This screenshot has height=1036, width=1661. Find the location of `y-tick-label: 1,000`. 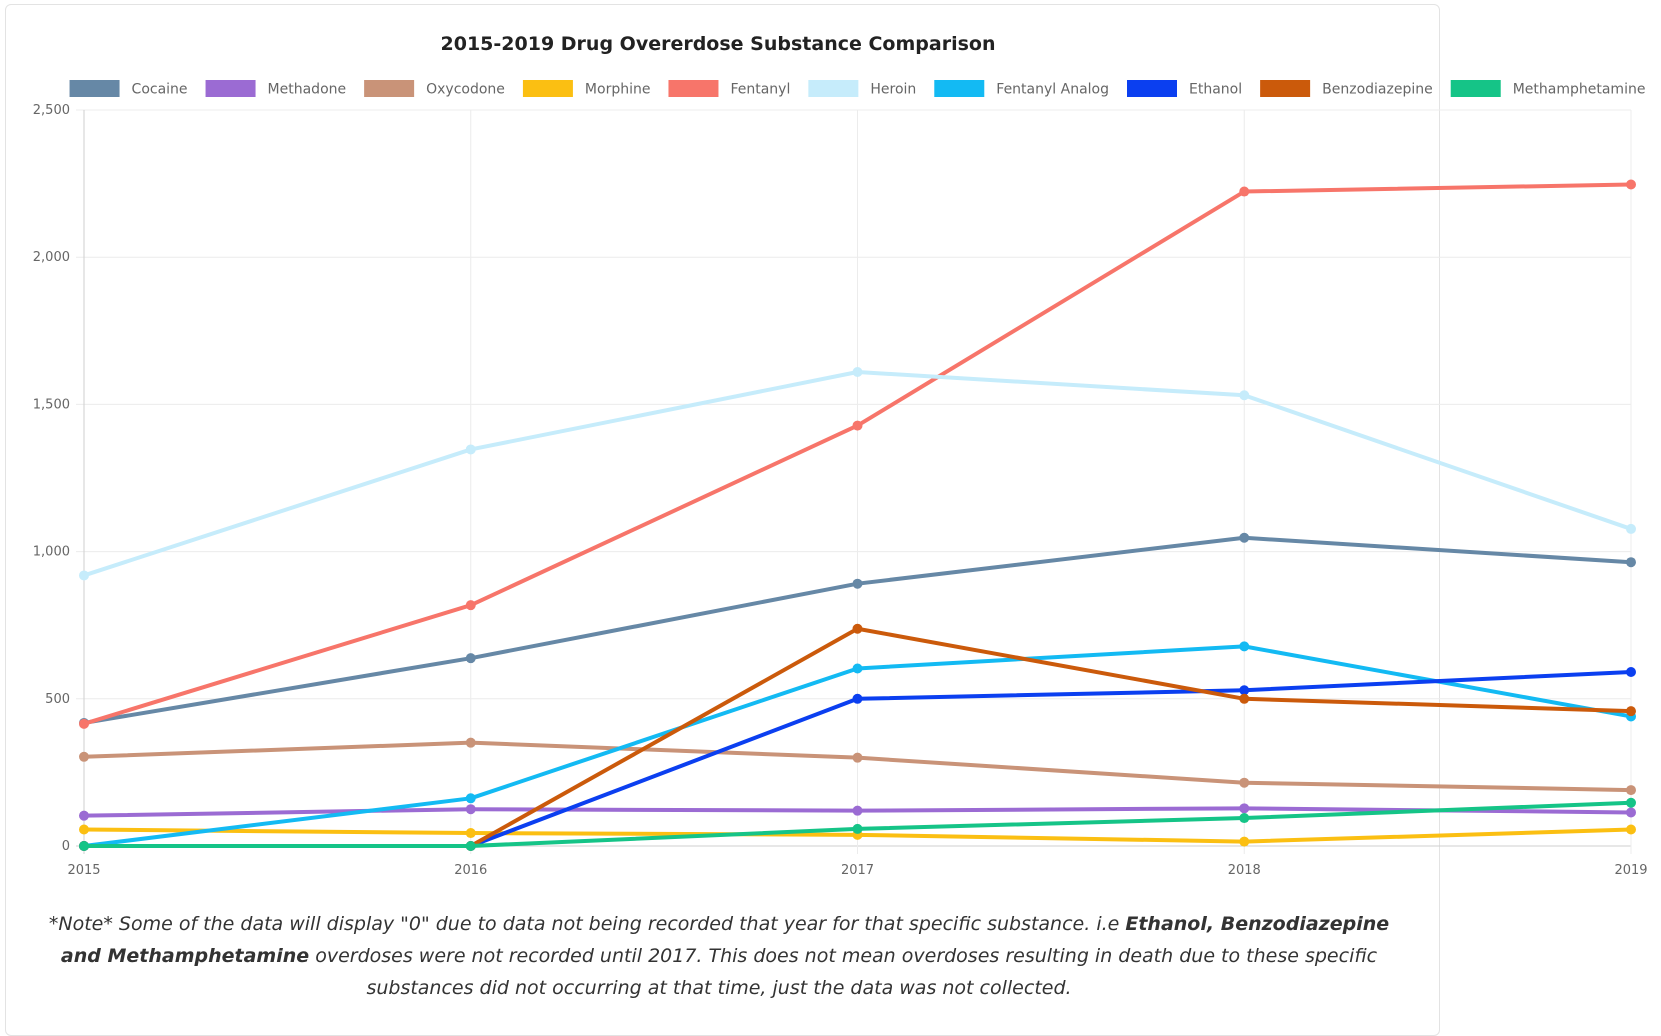

y-tick-label: 1,000 is located at coordinates (51, 552).